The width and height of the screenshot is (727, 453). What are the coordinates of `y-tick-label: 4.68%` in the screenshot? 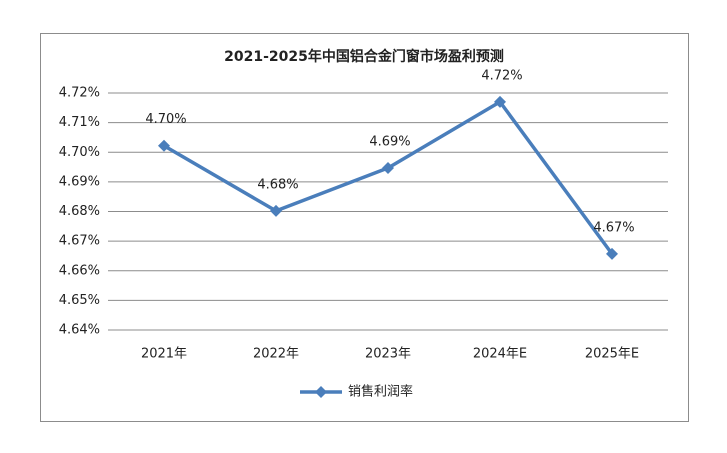 It's located at (79, 211).